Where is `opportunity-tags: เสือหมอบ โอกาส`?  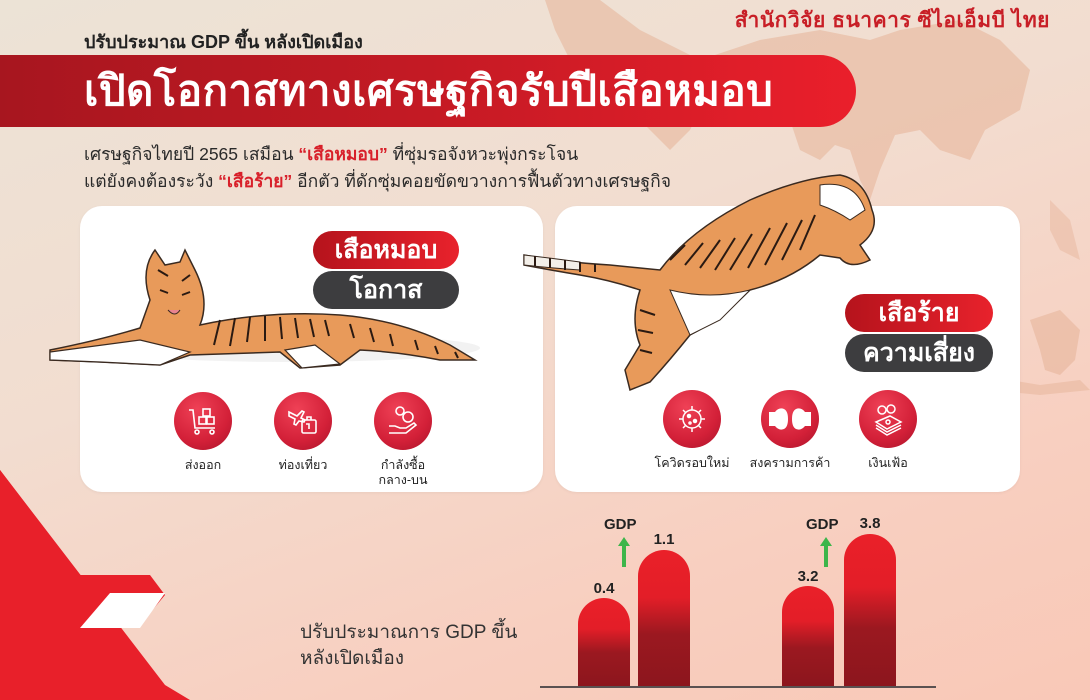 opportunity-tags: เสือหมอบ โอกาส is located at coordinates (386, 270).